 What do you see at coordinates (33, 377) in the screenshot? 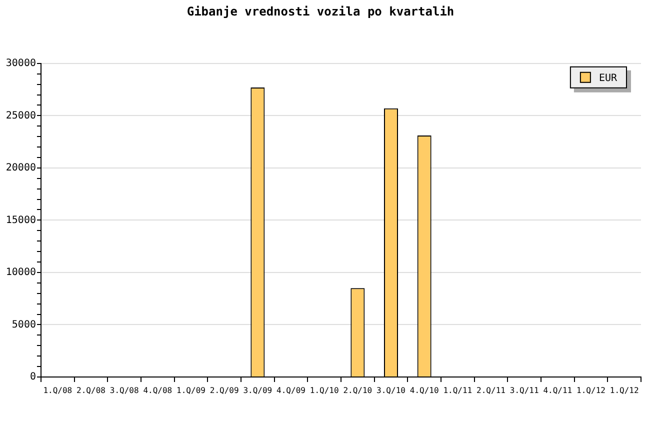
I see `y-tick-label: 0` at bounding box center [33, 377].